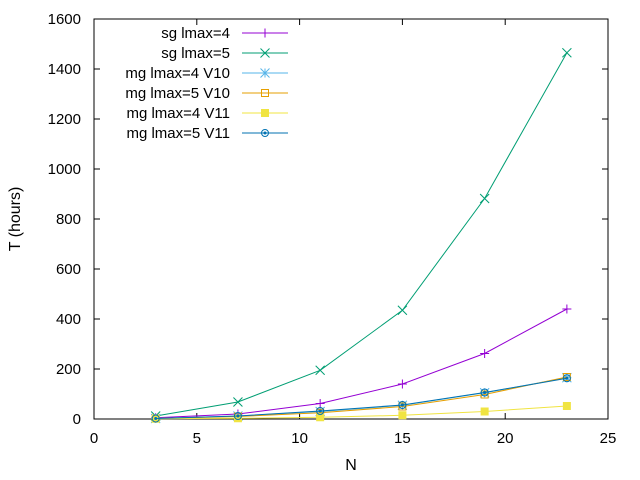  I want to click on y-tick-label: 1400, so click(64, 69).